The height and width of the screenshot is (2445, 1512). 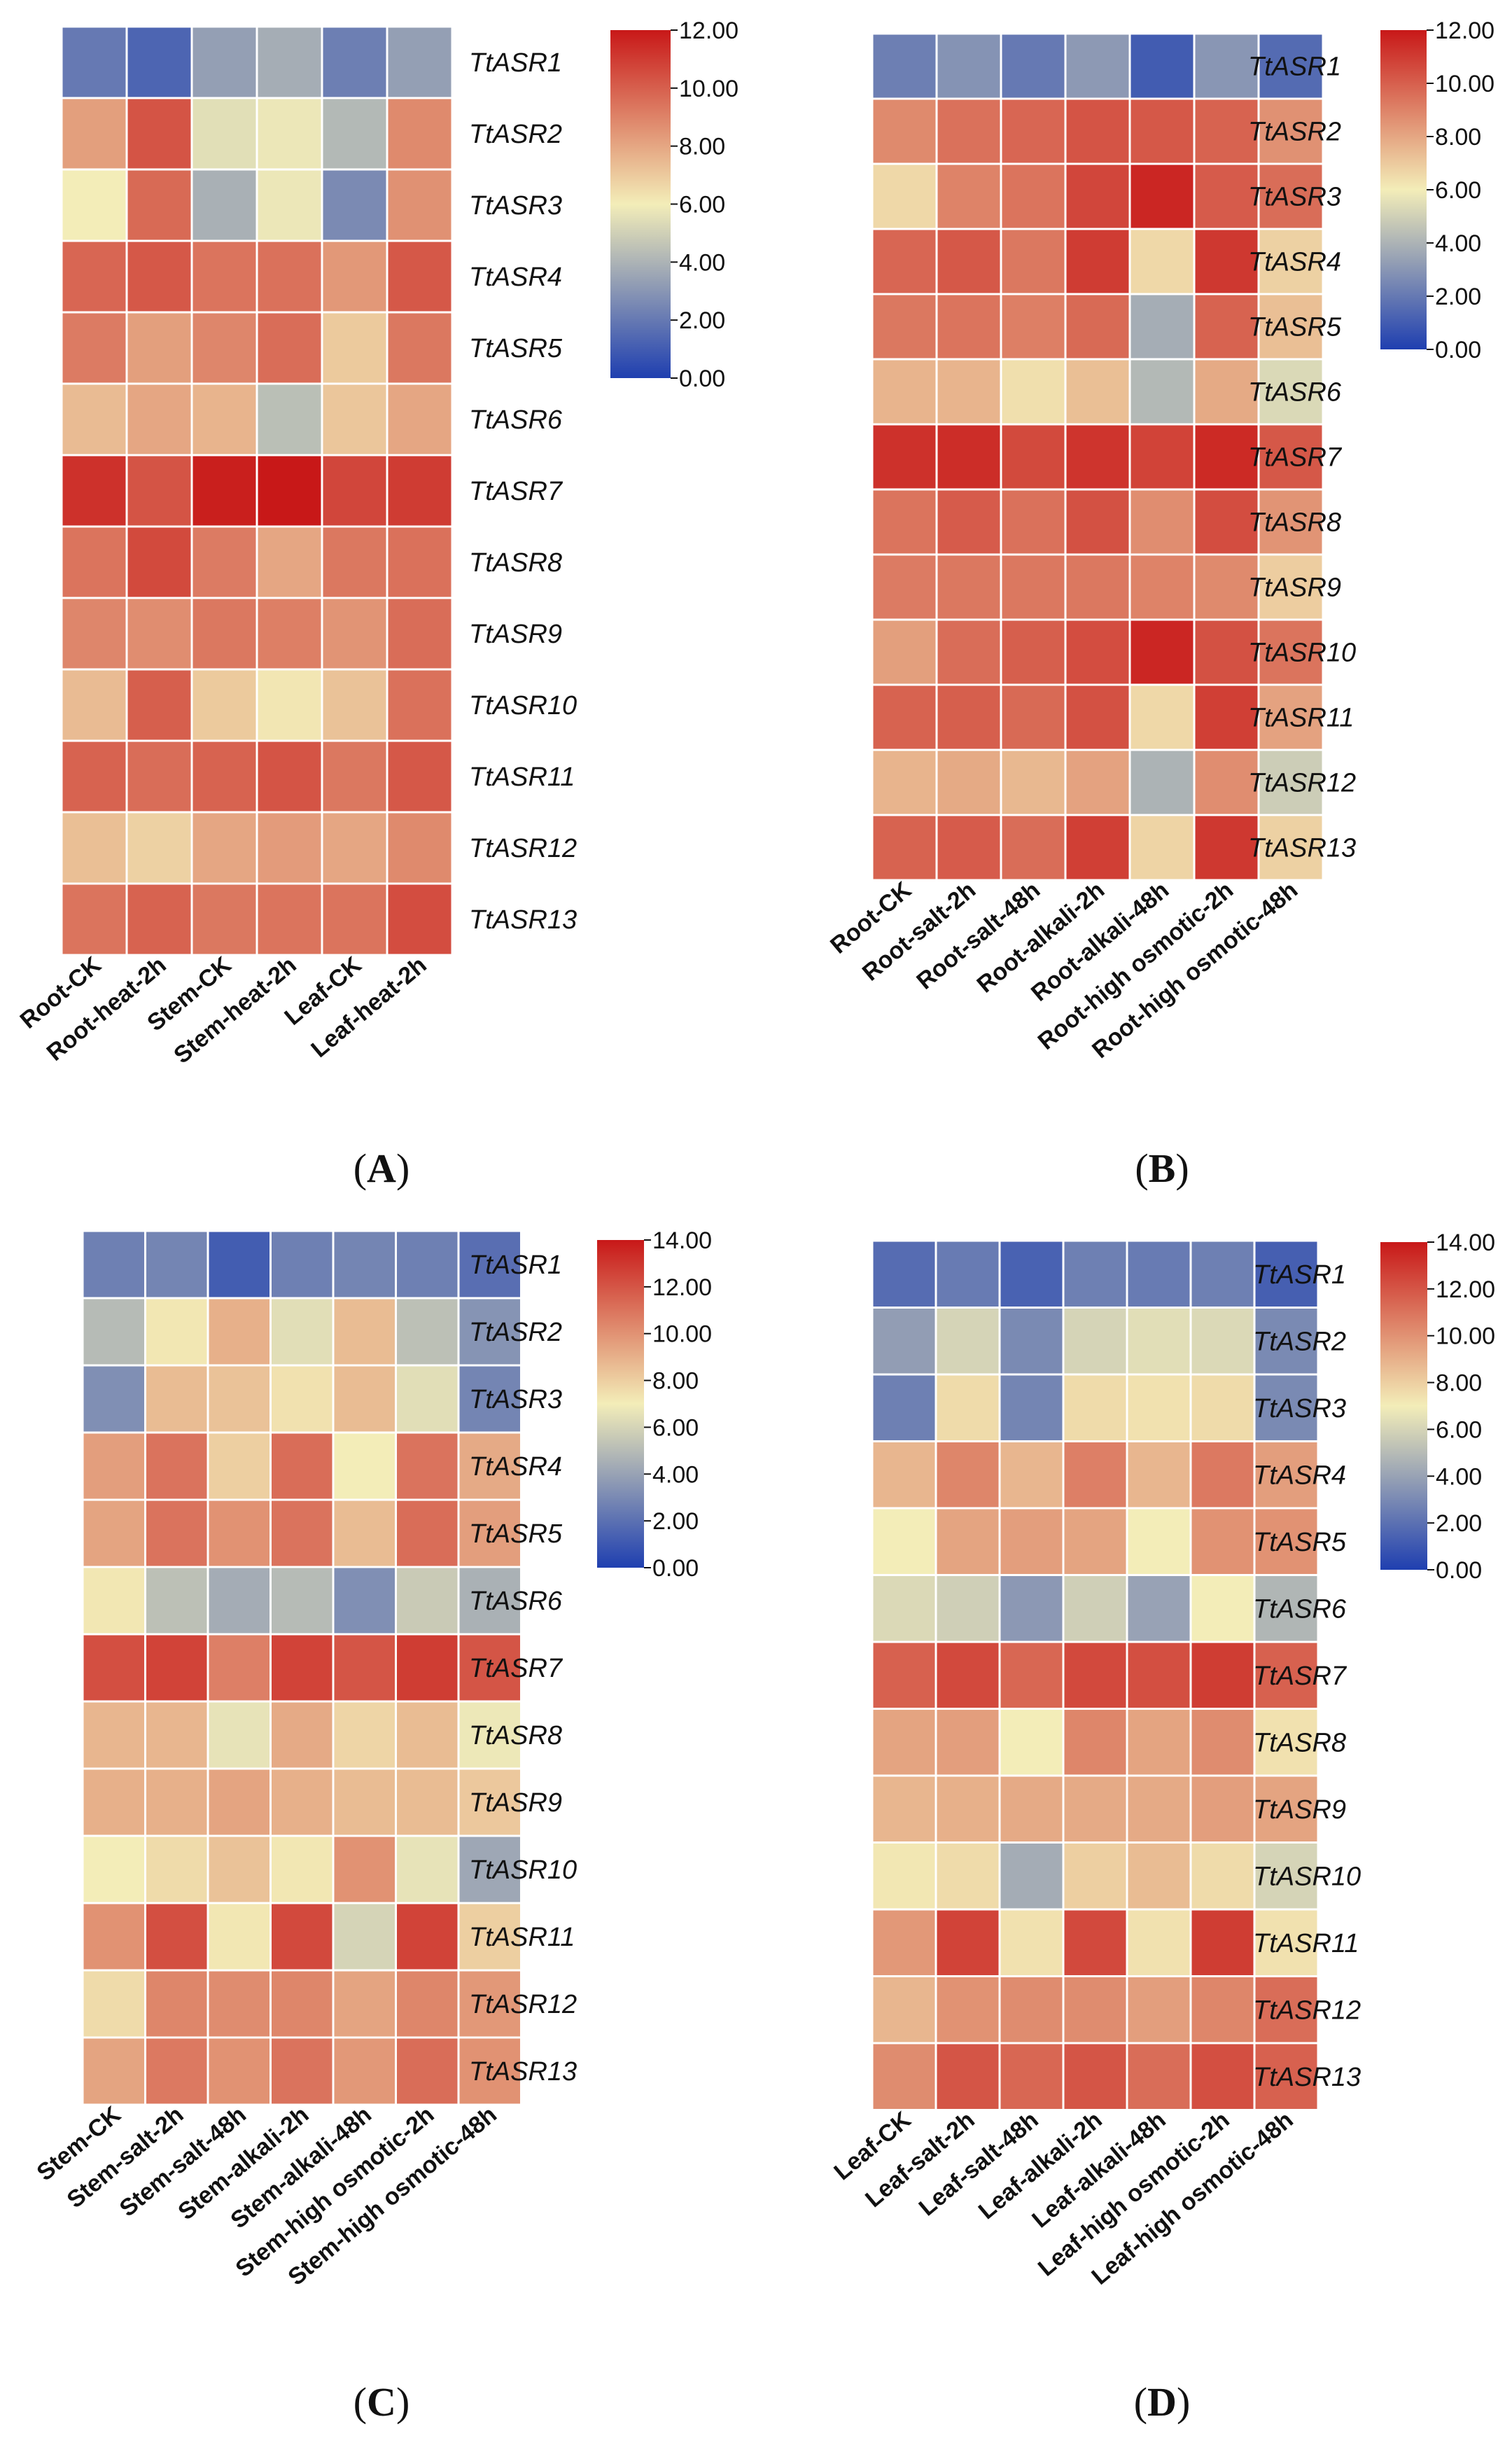 I want to click on colorbar-tick-label: 2.00, so click(x=702, y=320).